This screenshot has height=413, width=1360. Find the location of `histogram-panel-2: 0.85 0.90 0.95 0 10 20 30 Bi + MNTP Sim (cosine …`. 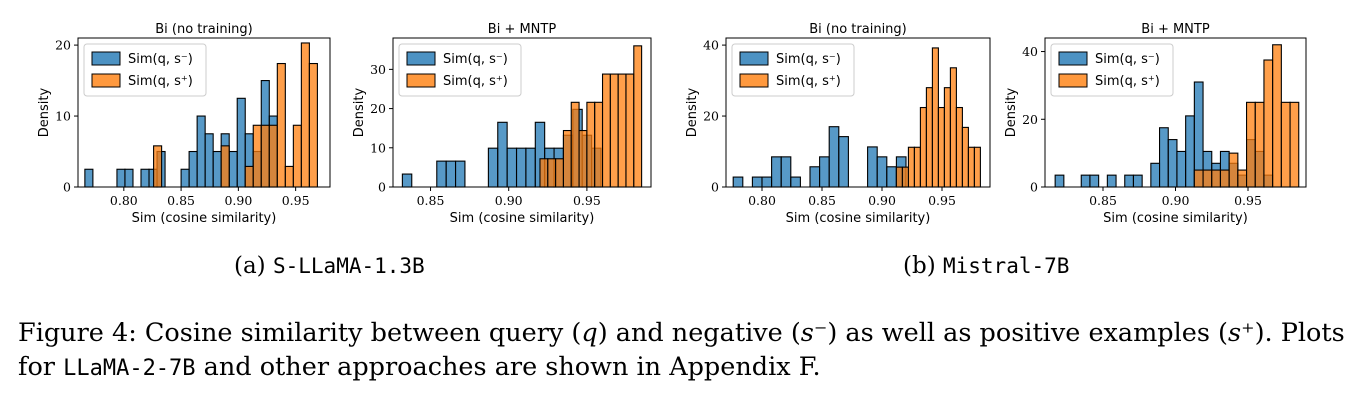

histogram-panel-2: 0.85 0.90 0.95 0 10 20 30 Bi + MNTP Sim (cosine … is located at coordinates (502, 124).